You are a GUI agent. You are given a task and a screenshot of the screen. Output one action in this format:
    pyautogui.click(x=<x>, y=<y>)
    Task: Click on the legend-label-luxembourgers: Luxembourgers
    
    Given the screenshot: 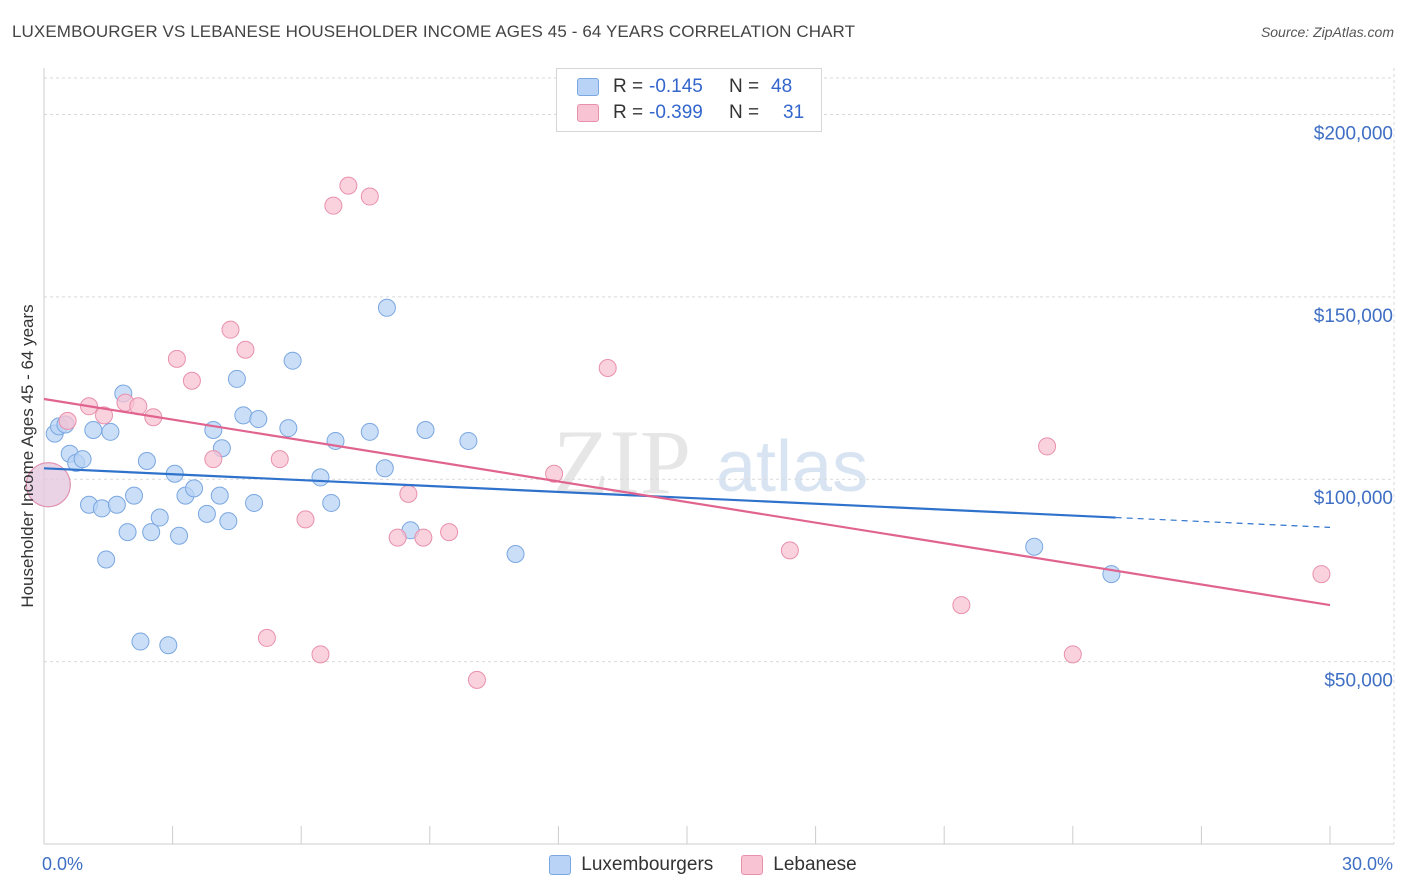 What is the action you would take?
    pyautogui.click(x=647, y=864)
    